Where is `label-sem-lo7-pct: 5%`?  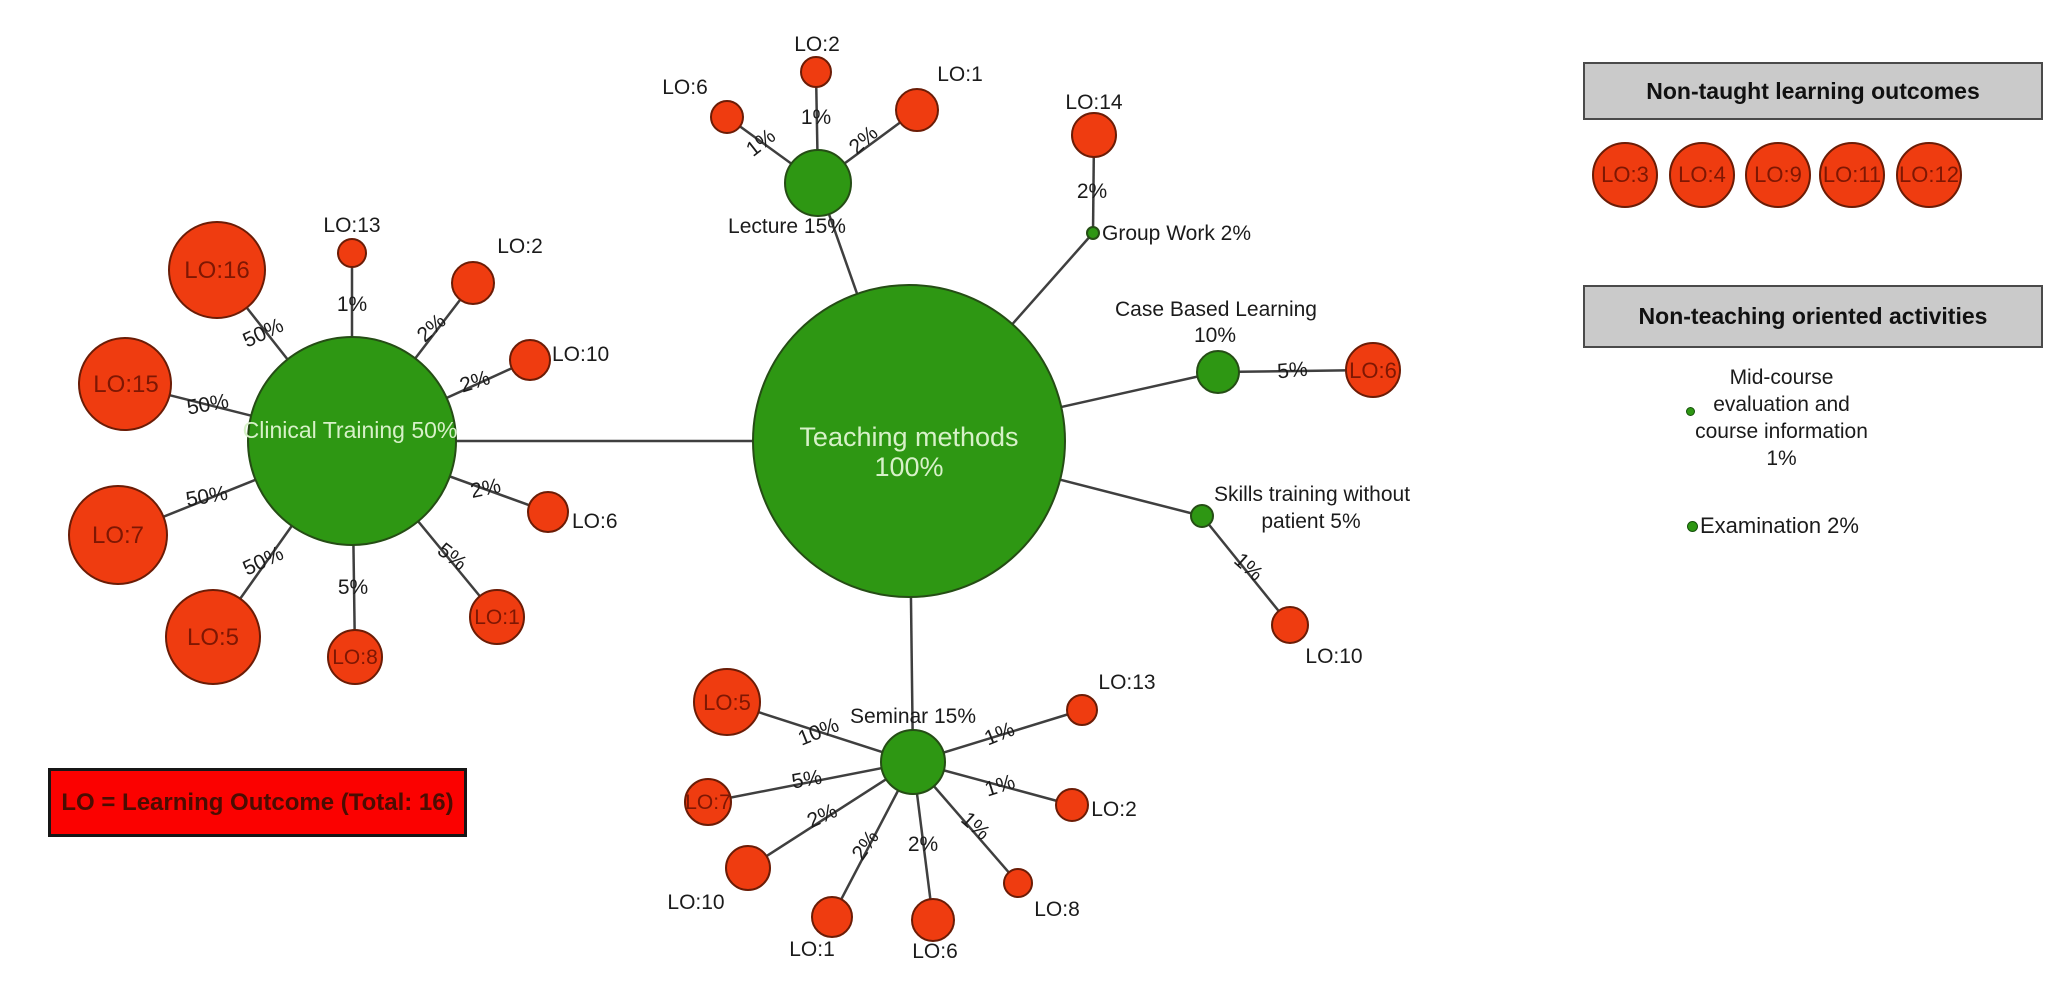
label-sem-lo7-pct: 5% is located at coordinates (807, 780).